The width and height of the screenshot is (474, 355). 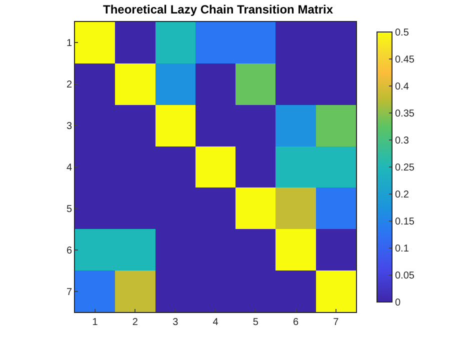 I want to click on color-bar-label: 0.4, so click(x=402, y=87).